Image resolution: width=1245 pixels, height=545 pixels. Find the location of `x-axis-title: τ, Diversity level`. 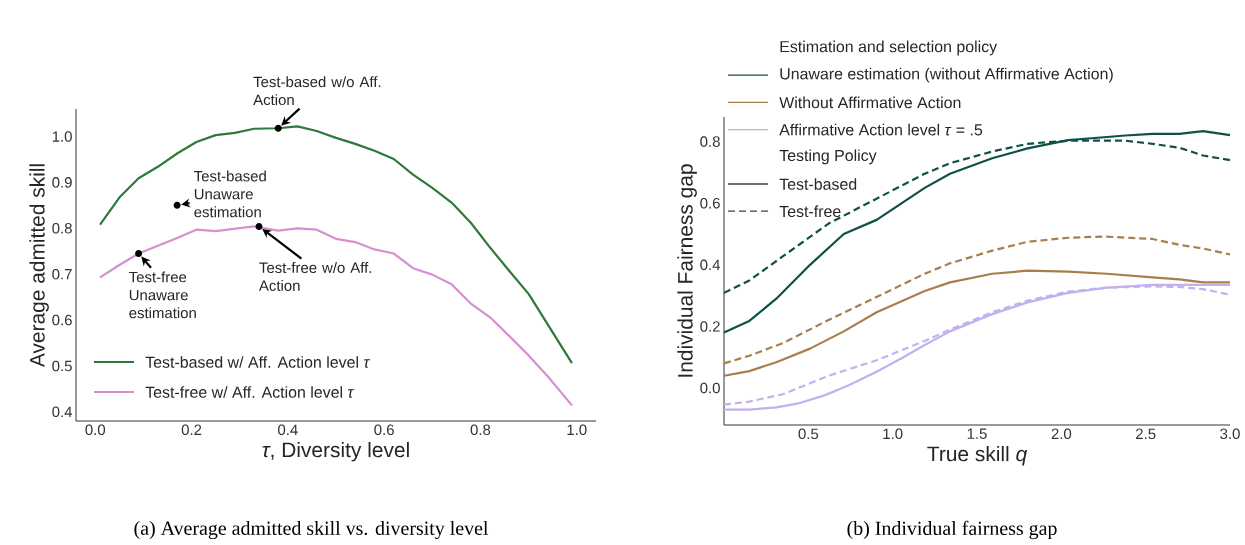

x-axis-title: τ, Diversity level is located at coordinates (335, 451).